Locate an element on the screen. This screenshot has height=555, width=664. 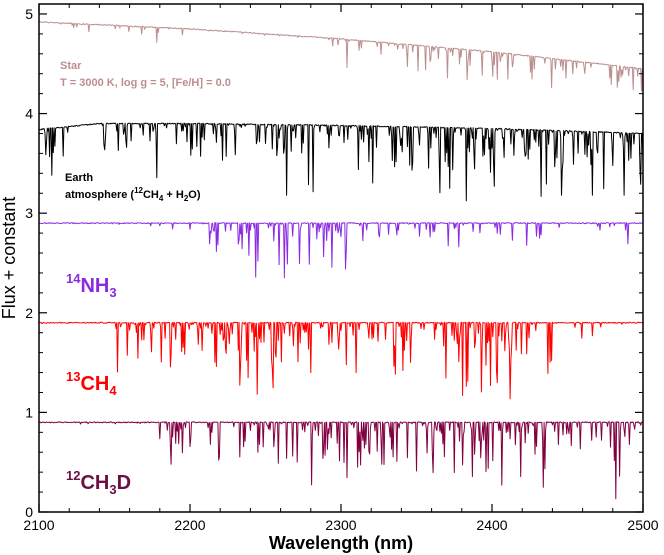
y-tick-label: 3 is located at coordinates (29, 213).